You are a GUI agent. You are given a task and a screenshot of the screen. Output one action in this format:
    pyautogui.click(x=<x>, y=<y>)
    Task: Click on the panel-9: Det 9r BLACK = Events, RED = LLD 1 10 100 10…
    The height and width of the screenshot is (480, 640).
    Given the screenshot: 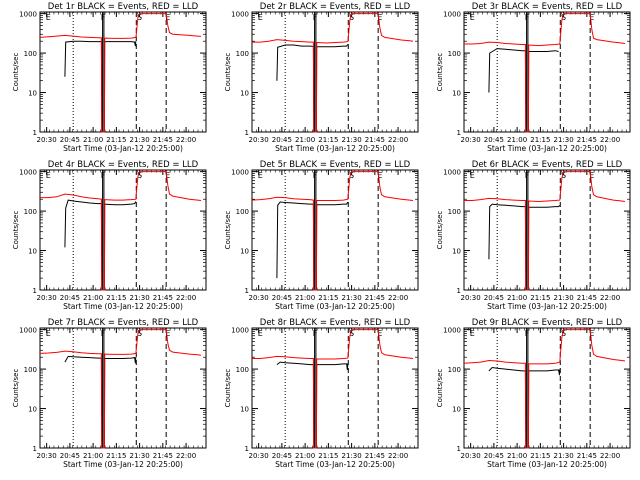 What is the action you would take?
    pyautogui.click(x=533, y=393)
    